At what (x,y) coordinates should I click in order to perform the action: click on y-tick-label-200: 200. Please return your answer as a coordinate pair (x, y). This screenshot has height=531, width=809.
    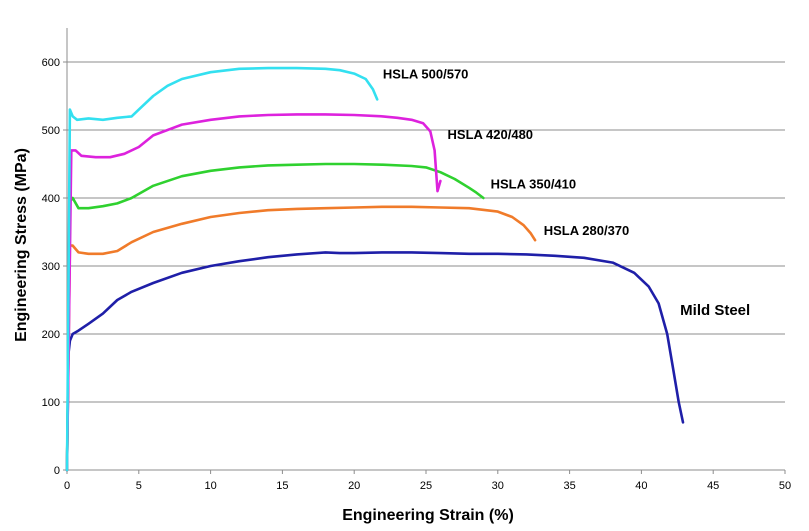
    Looking at the image, I should click on (51, 335).